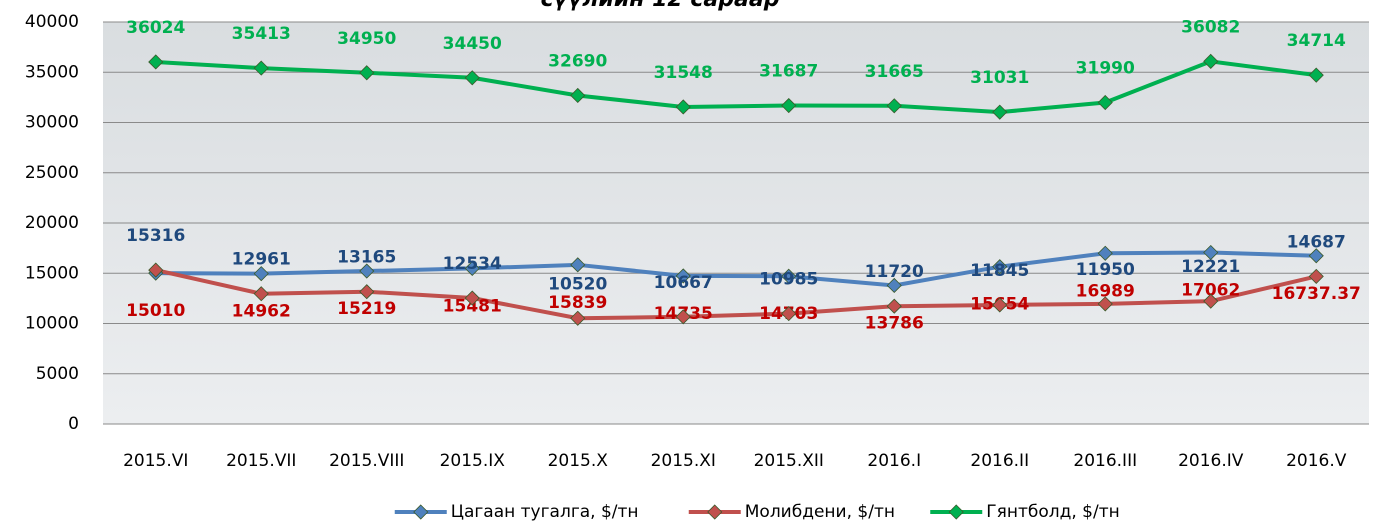 This screenshot has width=1381, height=526. What do you see at coordinates (660, 6) in the screenshot?
I see `chart-title: сүүлийн 12 сараар` at bounding box center [660, 6].